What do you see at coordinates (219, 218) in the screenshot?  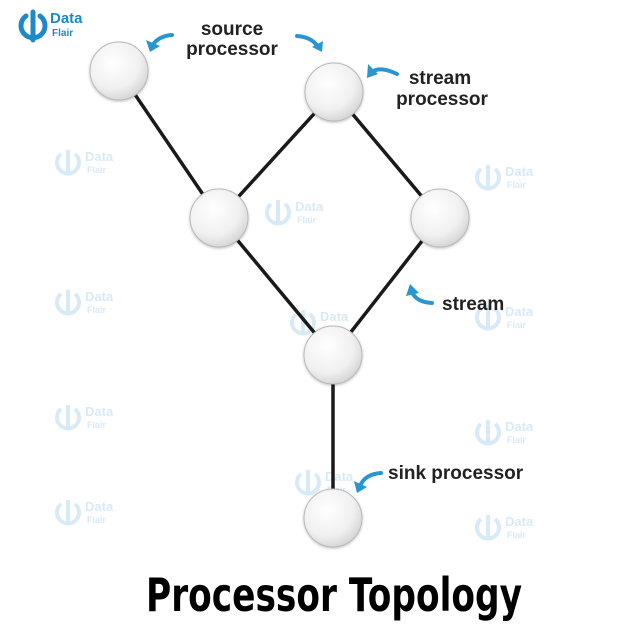 I see `node-left-middle-processor` at bounding box center [219, 218].